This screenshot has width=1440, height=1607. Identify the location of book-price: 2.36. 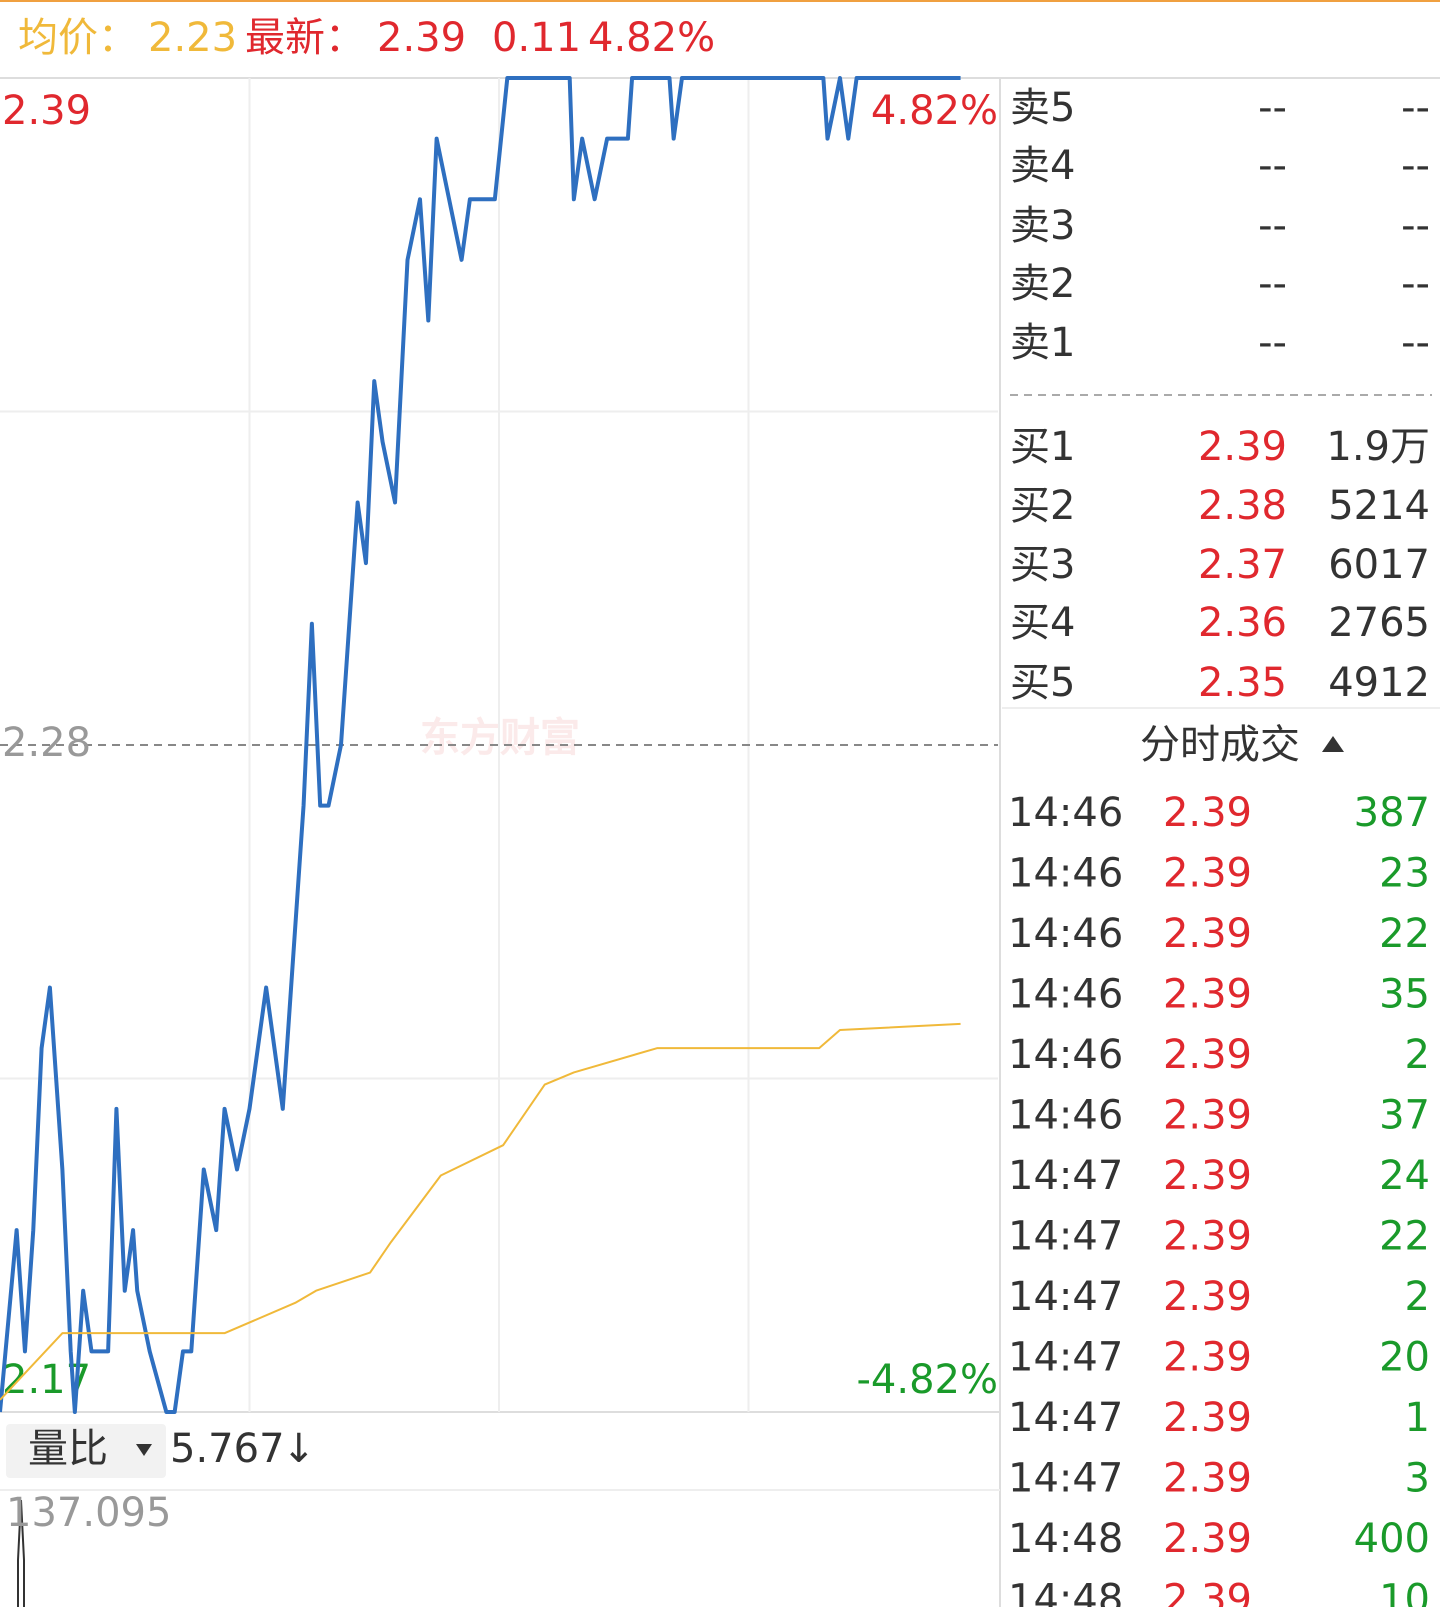
(1242, 623).